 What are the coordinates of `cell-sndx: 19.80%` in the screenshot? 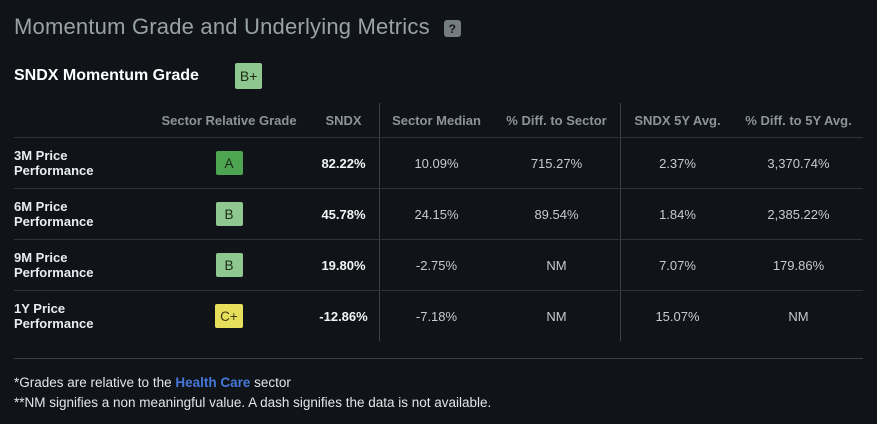 It's located at (343, 265).